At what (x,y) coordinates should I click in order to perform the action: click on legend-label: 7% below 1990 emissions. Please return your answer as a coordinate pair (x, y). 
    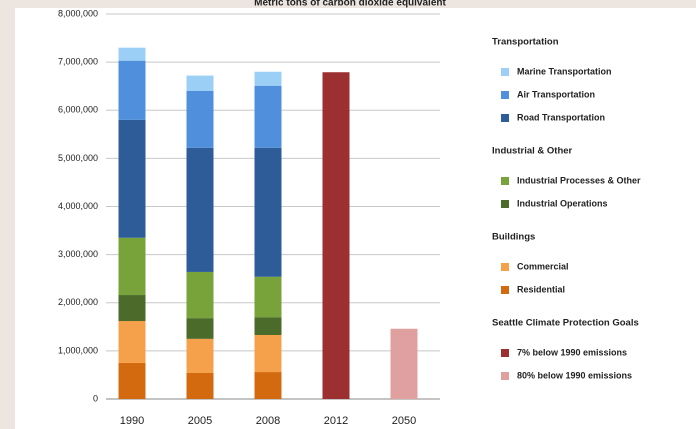
    Looking at the image, I should click on (572, 352).